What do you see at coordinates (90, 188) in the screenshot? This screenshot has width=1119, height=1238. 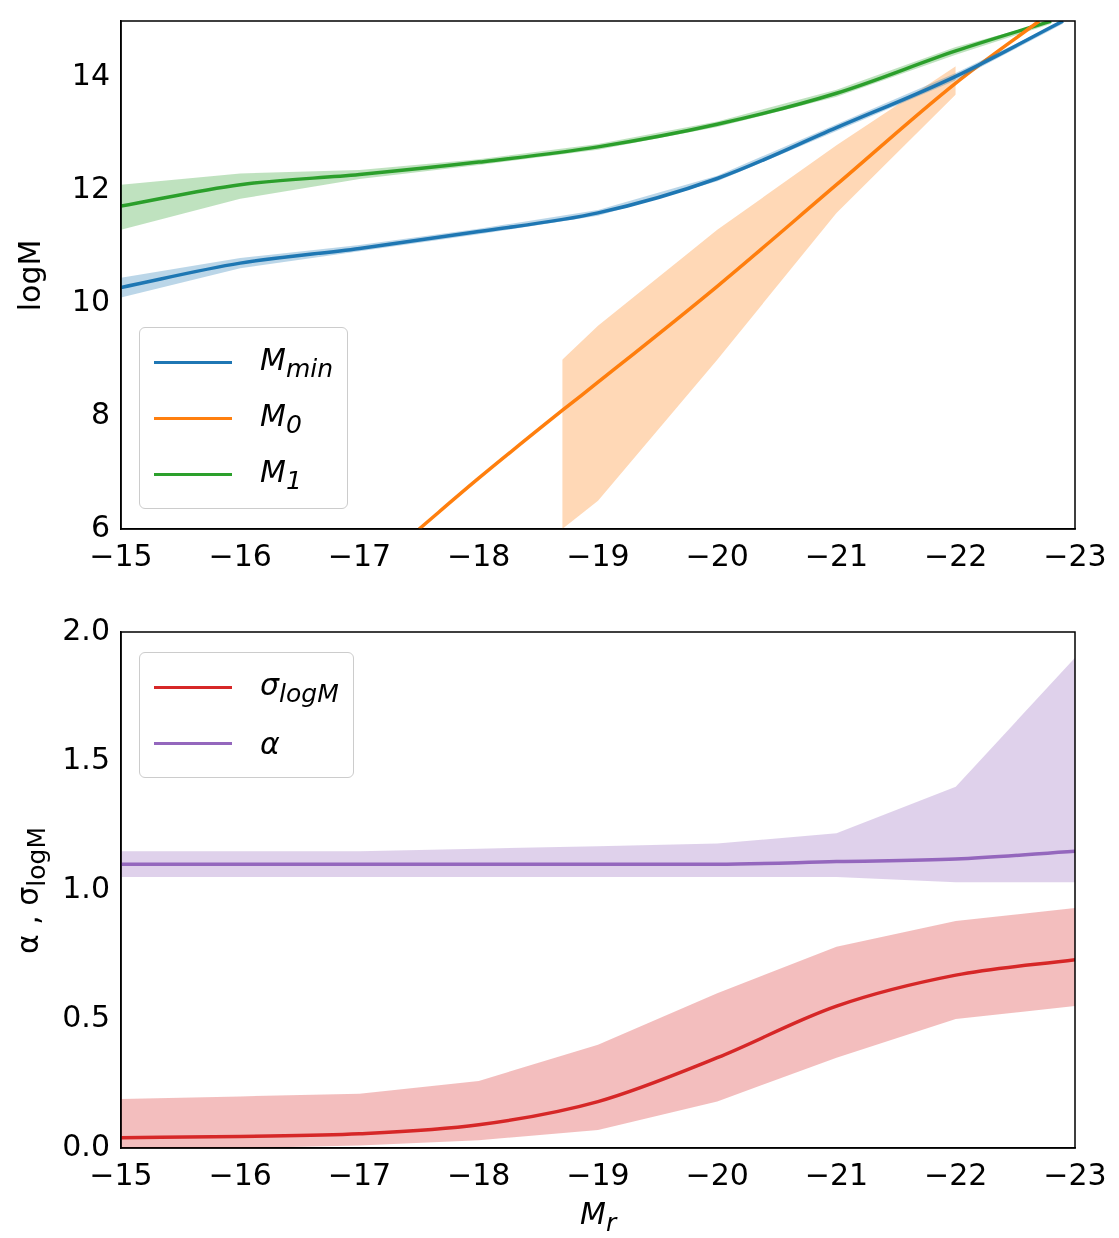 I see `y-tick-label: 12` at bounding box center [90, 188].